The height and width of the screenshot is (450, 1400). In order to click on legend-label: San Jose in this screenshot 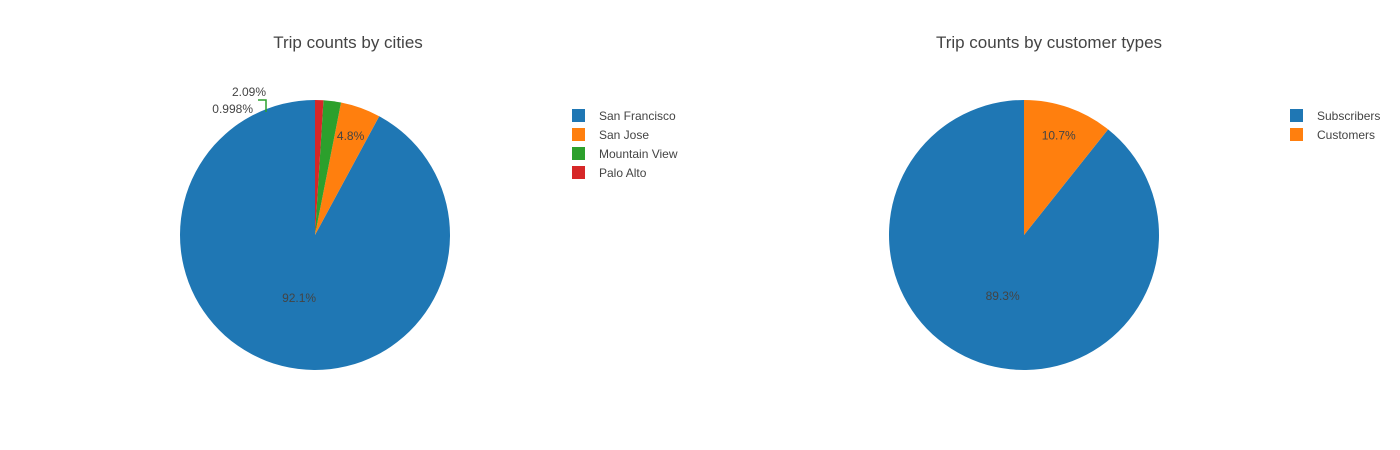, I will do `click(624, 134)`.